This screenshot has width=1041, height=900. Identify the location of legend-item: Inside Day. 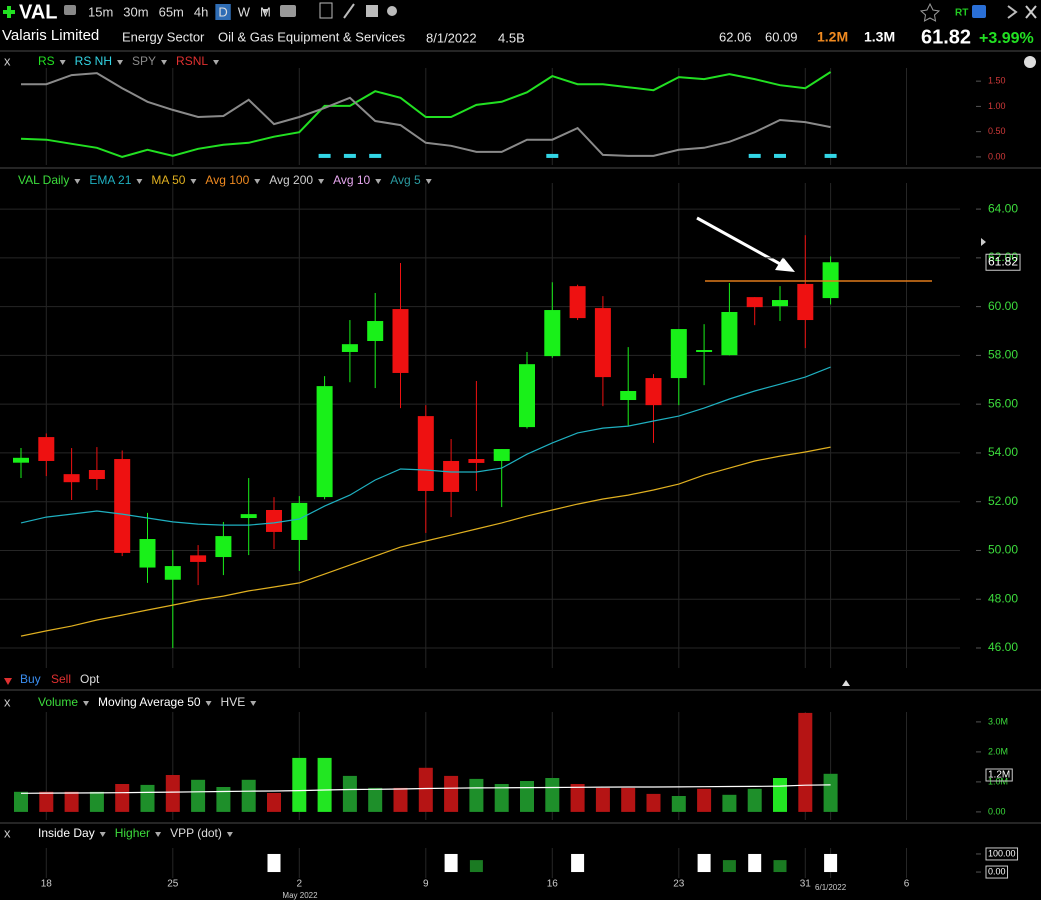
(66, 833).